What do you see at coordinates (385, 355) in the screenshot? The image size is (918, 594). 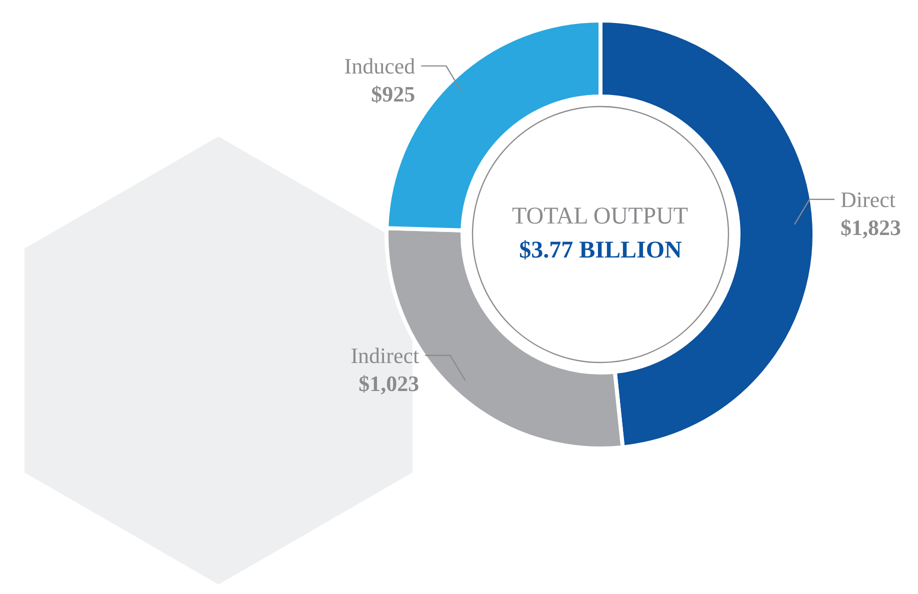 I see `slice-label: Indirect` at bounding box center [385, 355].